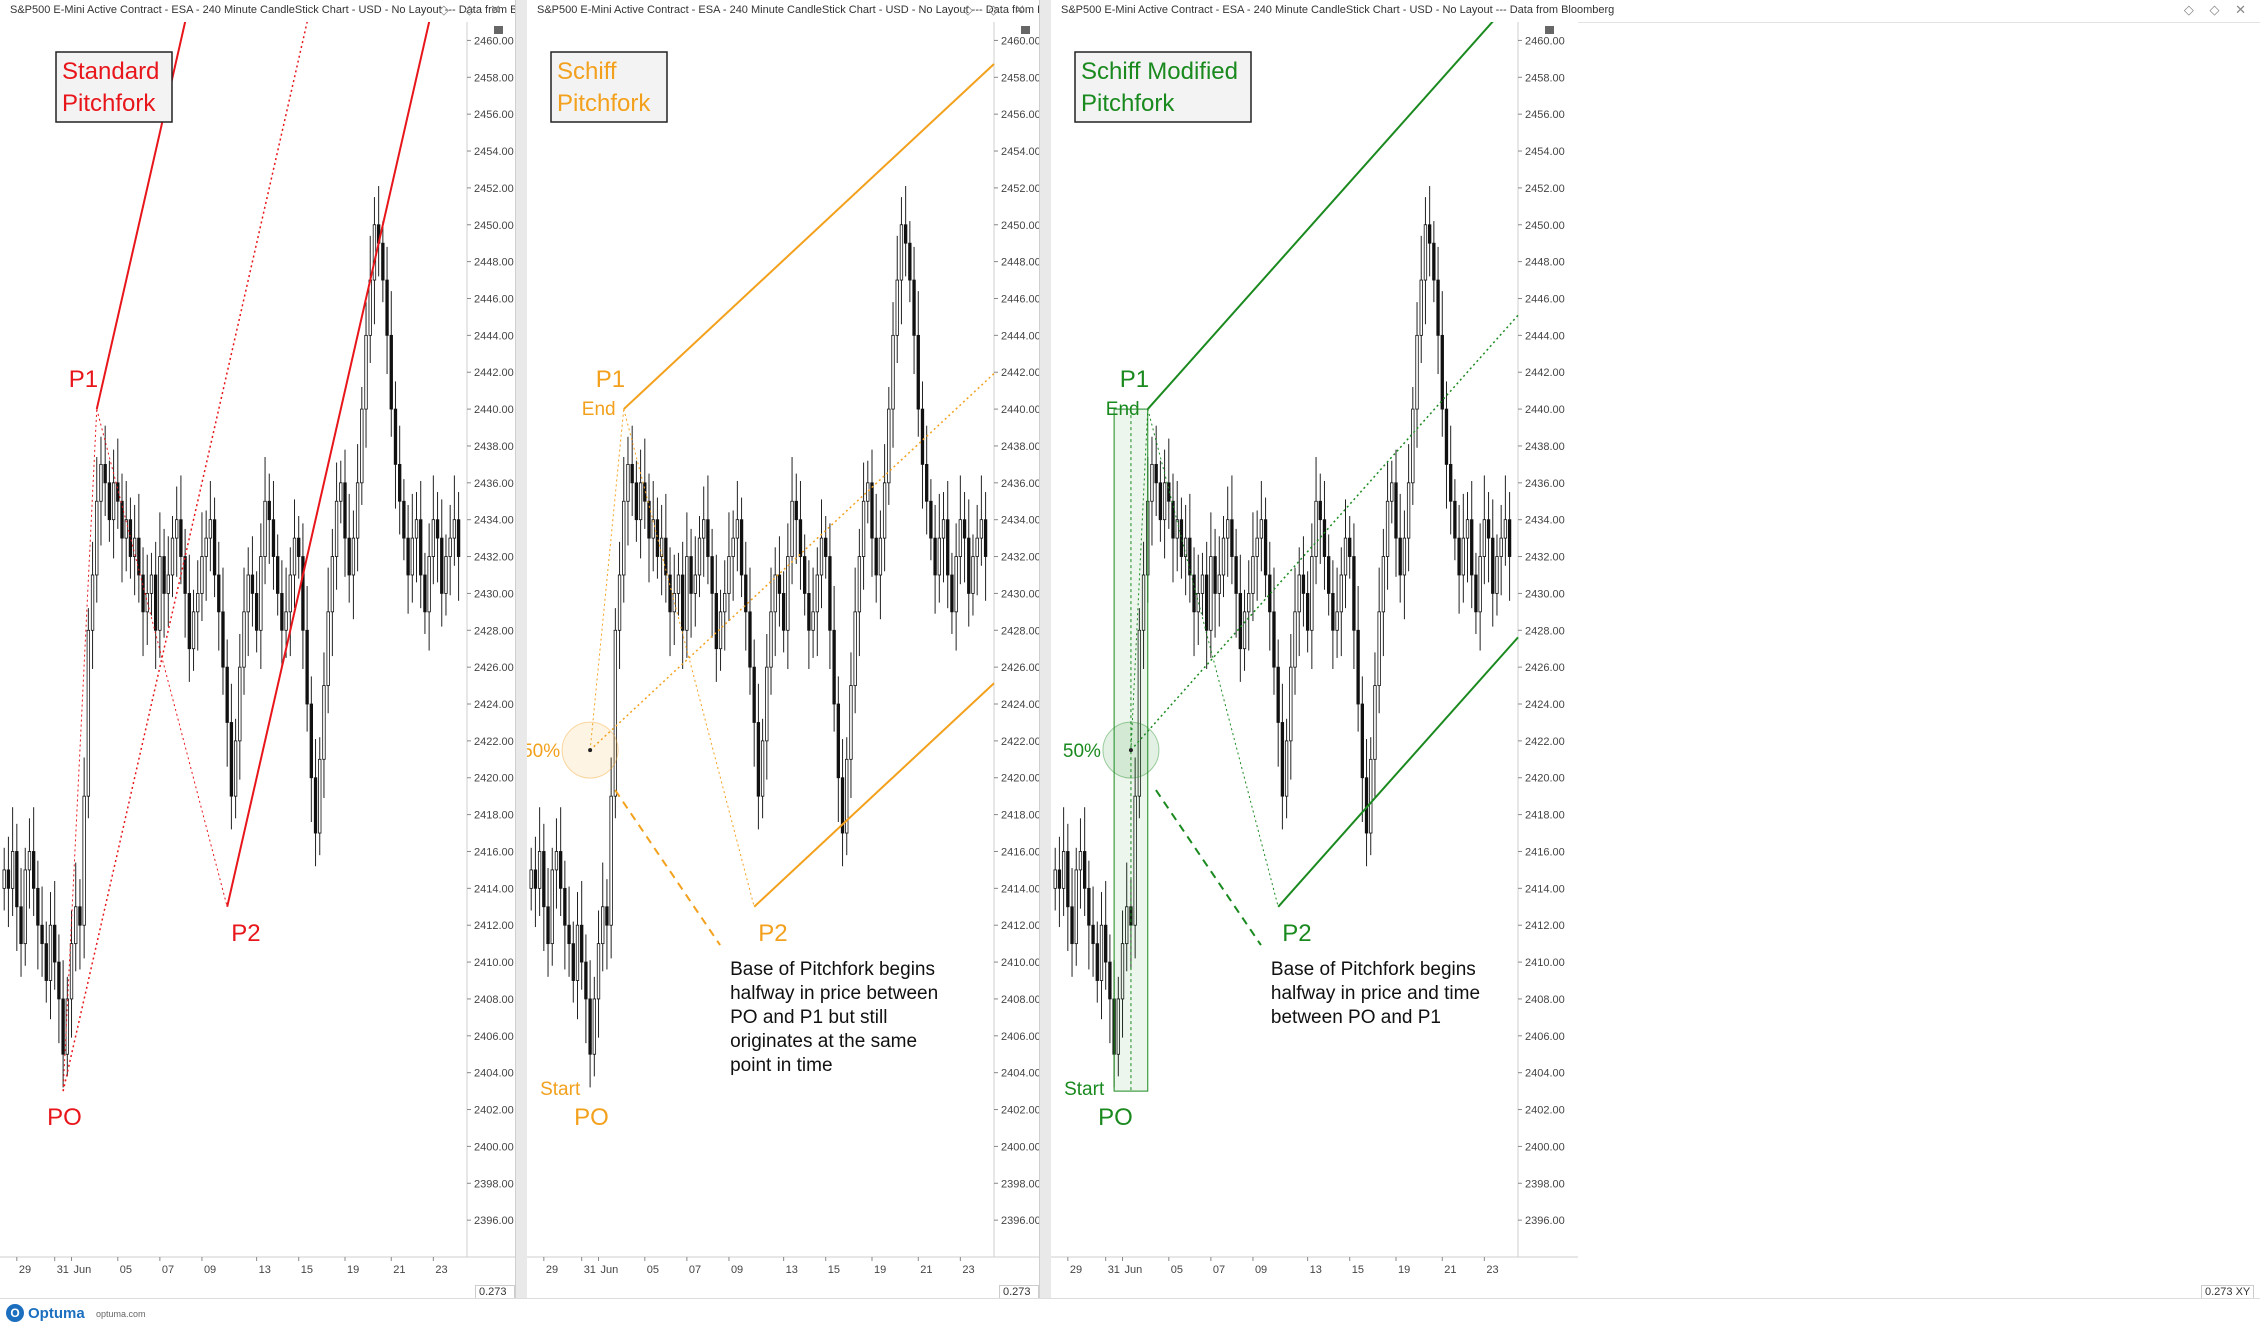 The image size is (2260, 1327). Describe the element at coordinates (1545, 299) in the screenshot. I see `price-tick-label: 2446.00` at that location.